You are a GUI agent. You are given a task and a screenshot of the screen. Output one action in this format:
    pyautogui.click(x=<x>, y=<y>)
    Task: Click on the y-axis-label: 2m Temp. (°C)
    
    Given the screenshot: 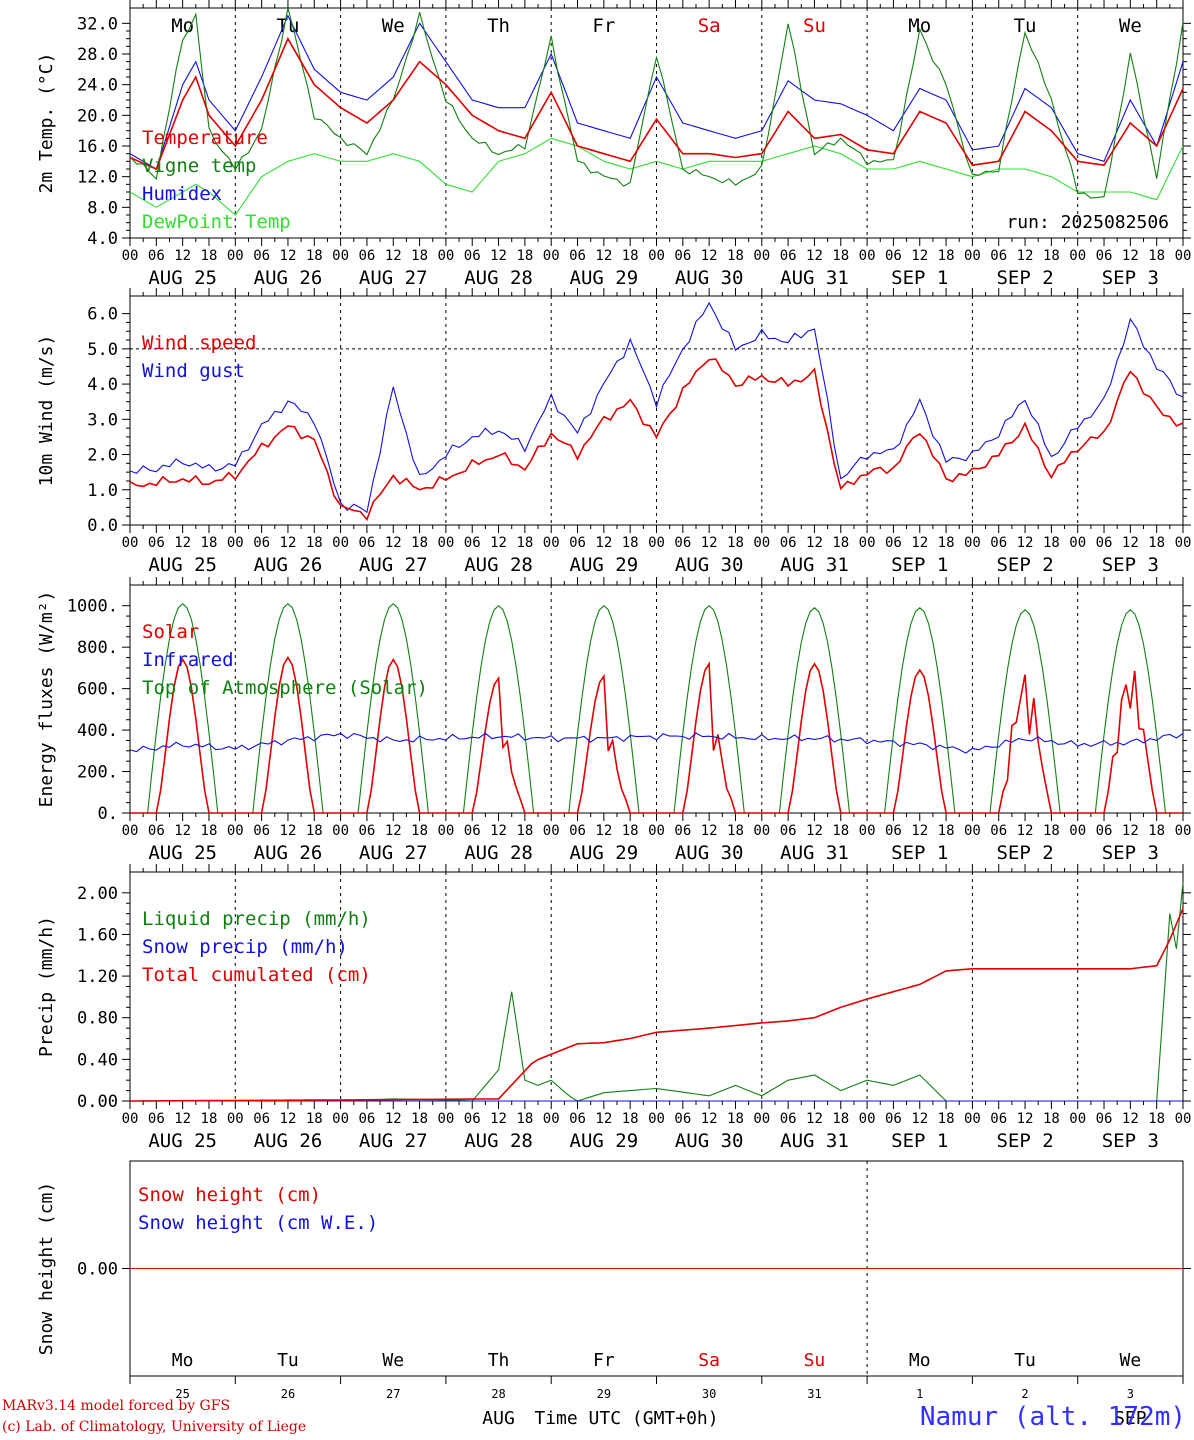 What is the action you would take?
    pyautogui.click(x=46, y=123)
    